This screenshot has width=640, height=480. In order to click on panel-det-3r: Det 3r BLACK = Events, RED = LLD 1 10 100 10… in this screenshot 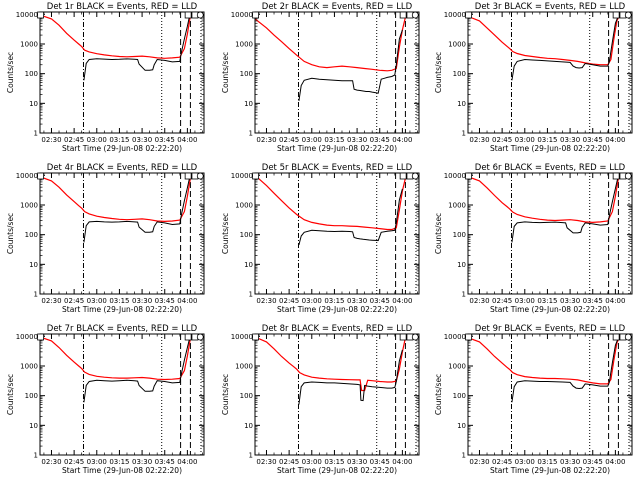, I will do `click(533, 77)`.